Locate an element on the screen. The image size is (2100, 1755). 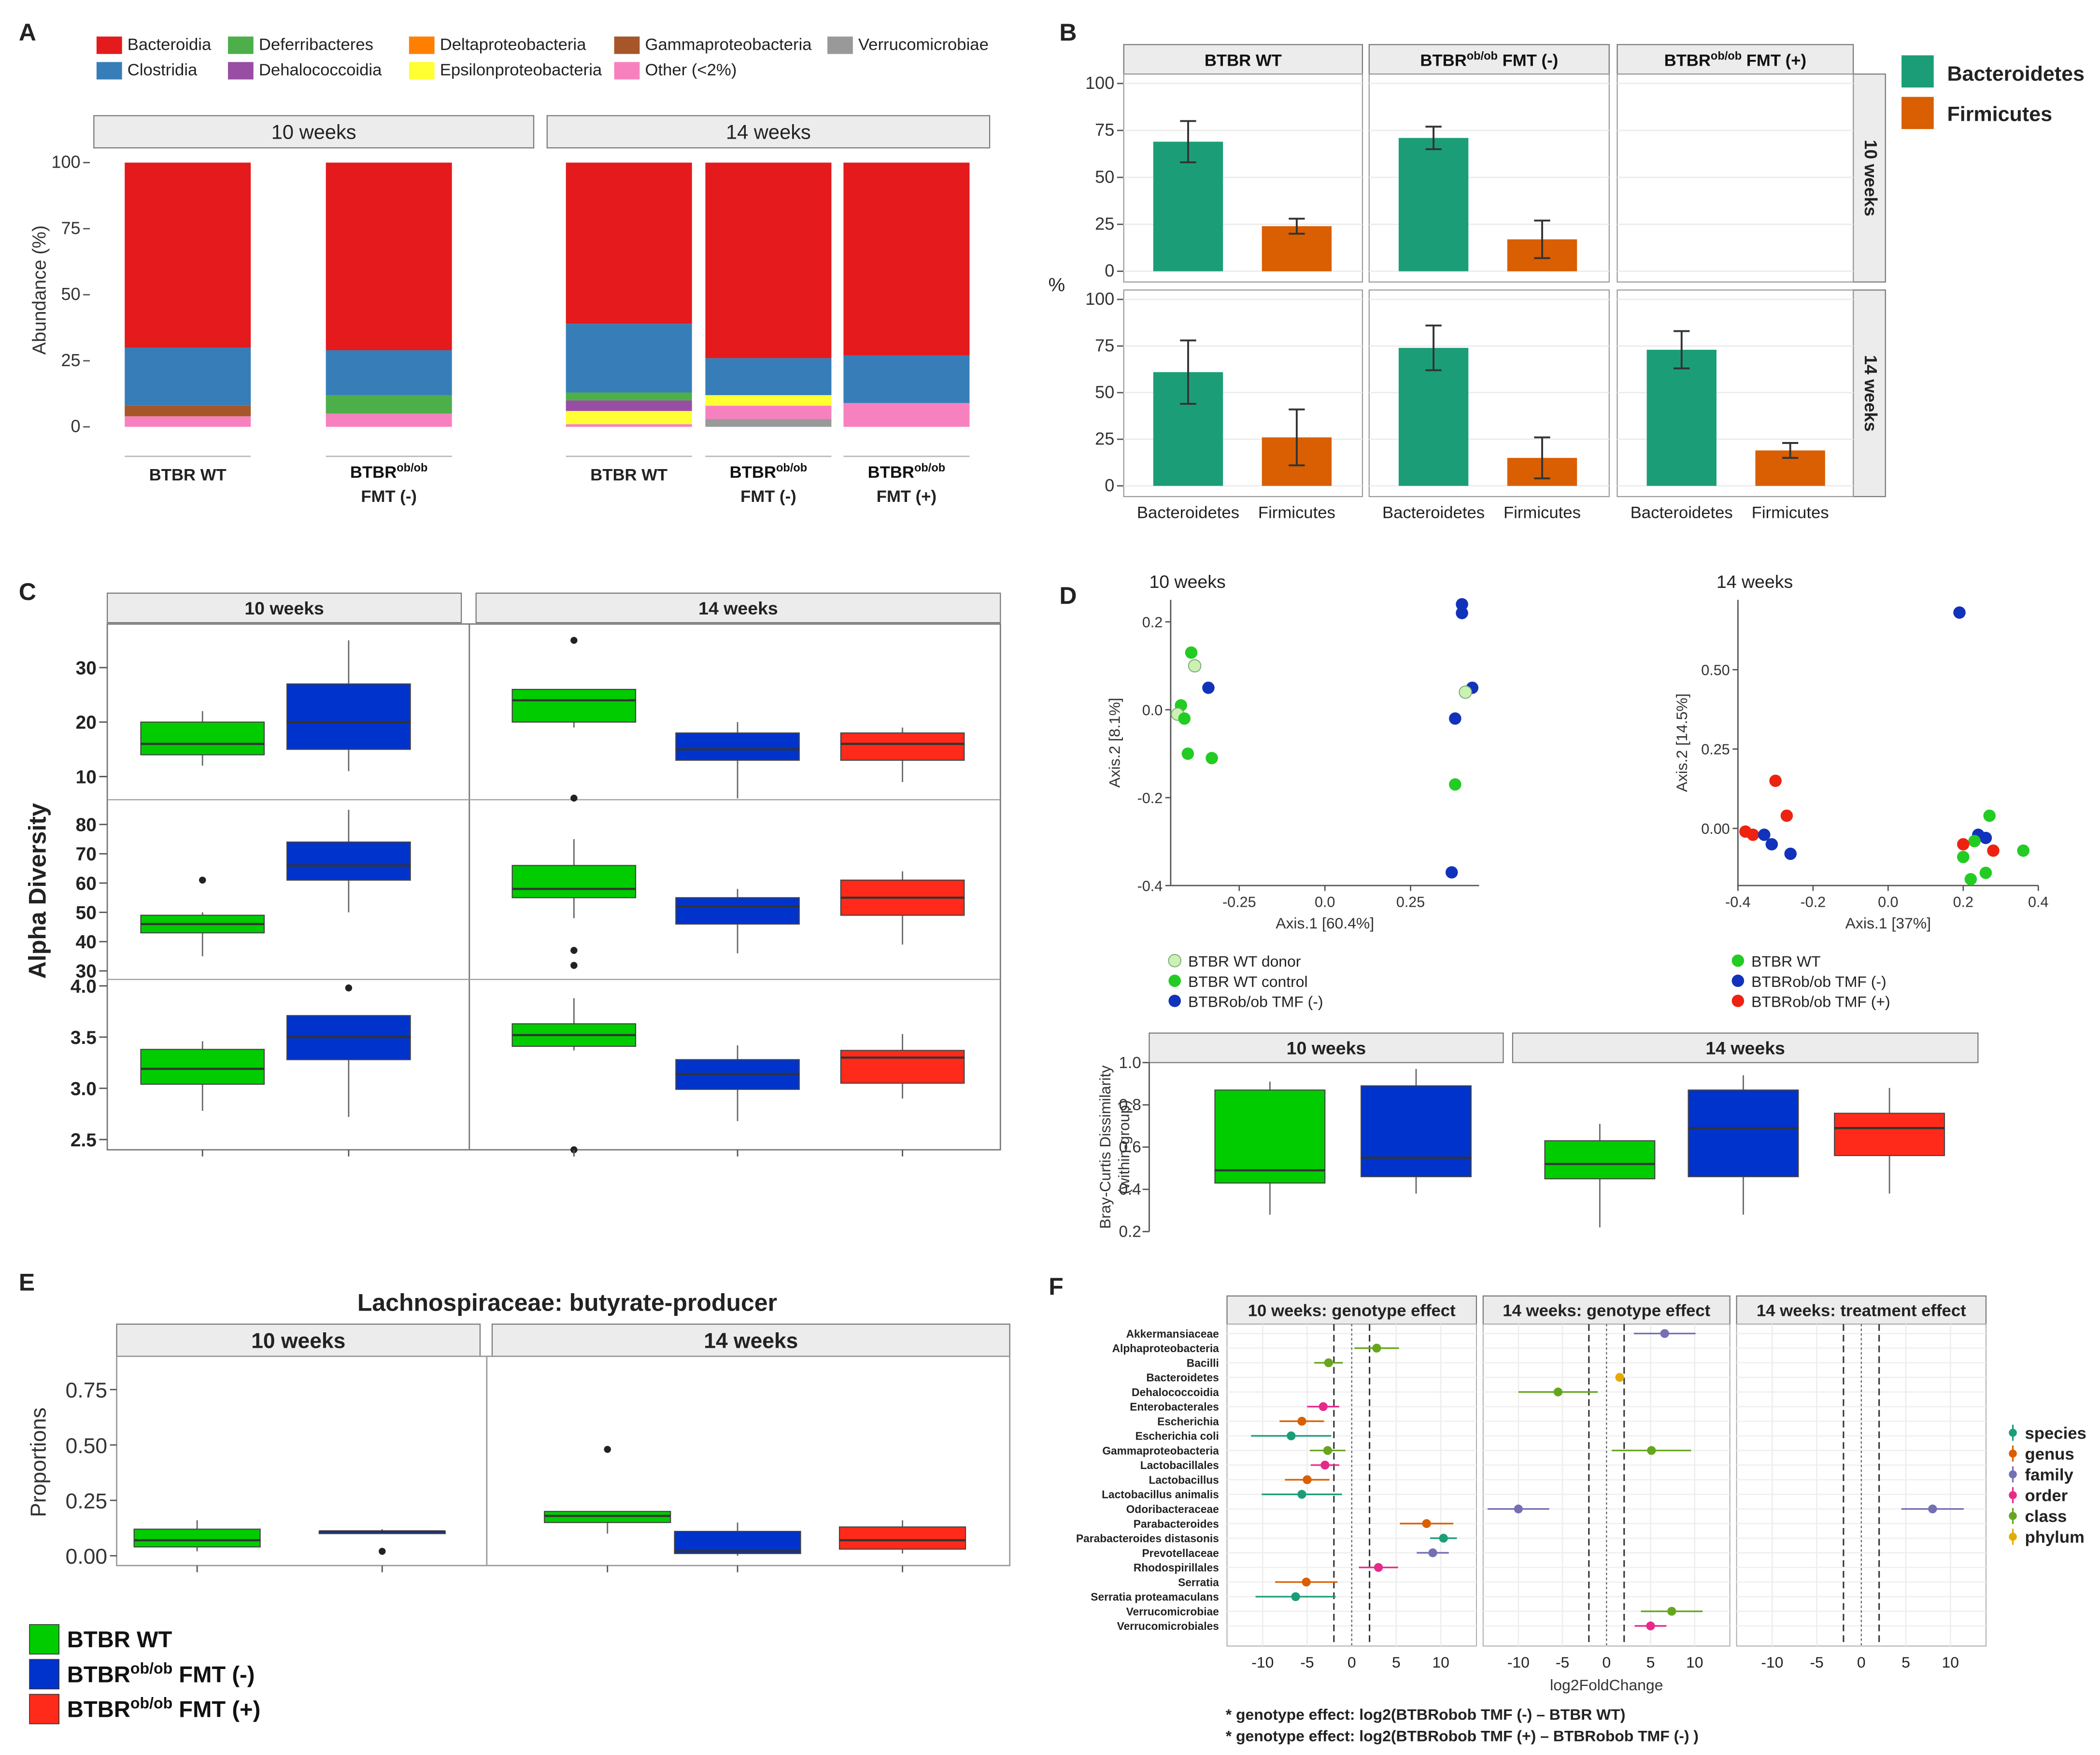
y-tick-label: 0.00 is located at coordinates (1715, 829).